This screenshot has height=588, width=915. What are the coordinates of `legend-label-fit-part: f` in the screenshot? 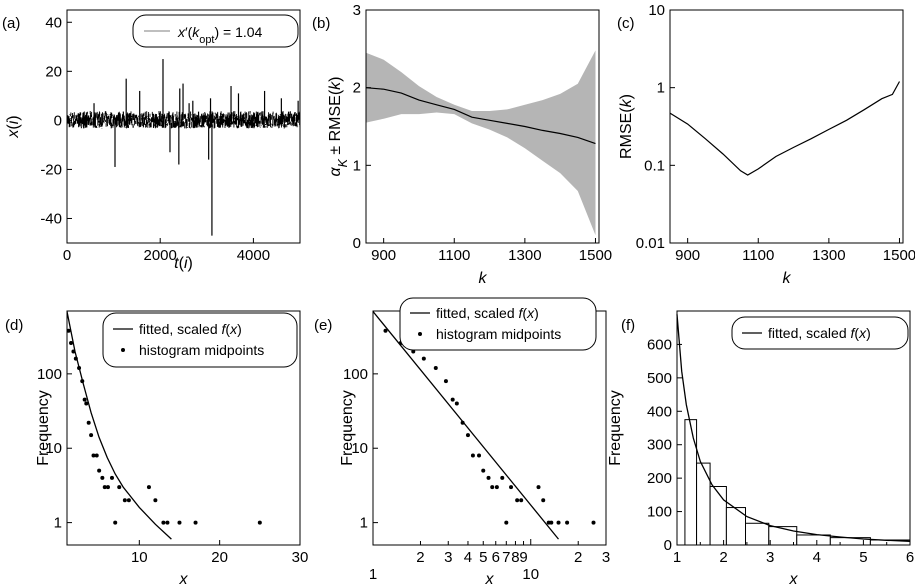 It's located at (854, 333).